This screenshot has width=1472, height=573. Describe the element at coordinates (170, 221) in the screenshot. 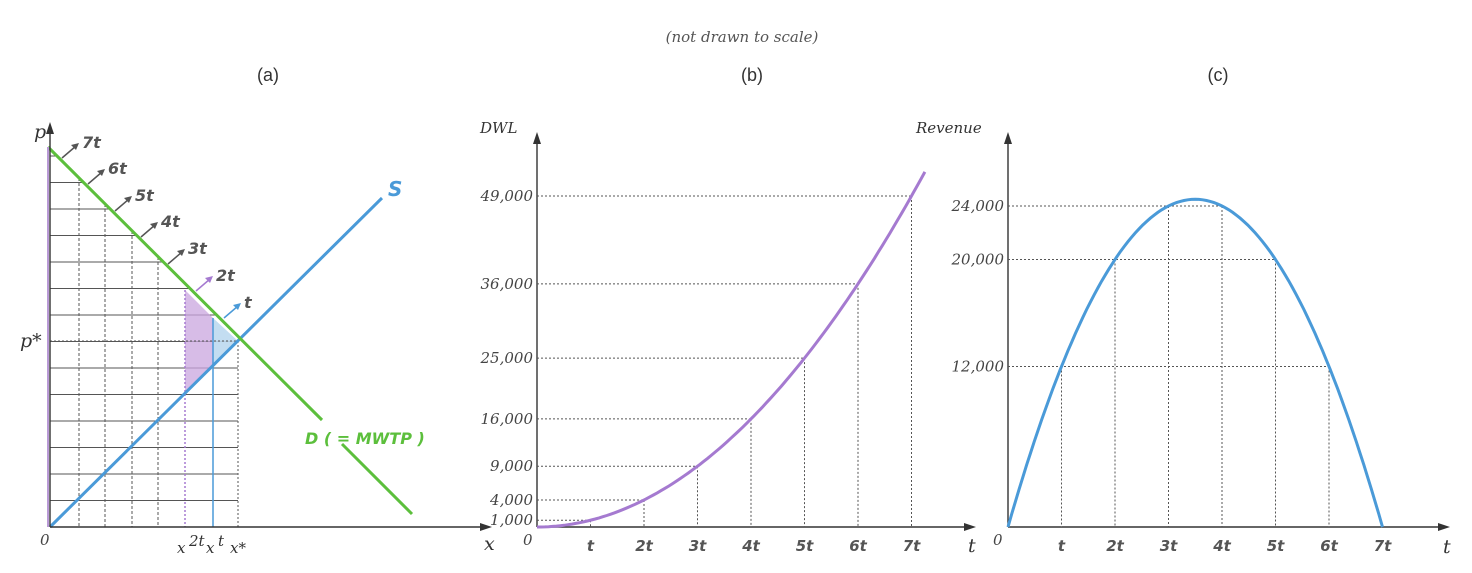

I see `tax-label-4t: 4t` at that location.